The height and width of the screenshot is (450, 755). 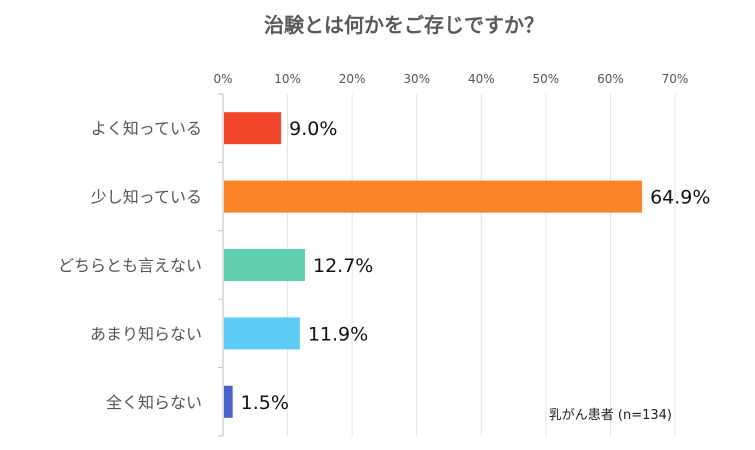 What do you see at coordinates (481, 79) in the screenshot?
I see `x-tick-label: 40%` at bounding box center [481, 79].